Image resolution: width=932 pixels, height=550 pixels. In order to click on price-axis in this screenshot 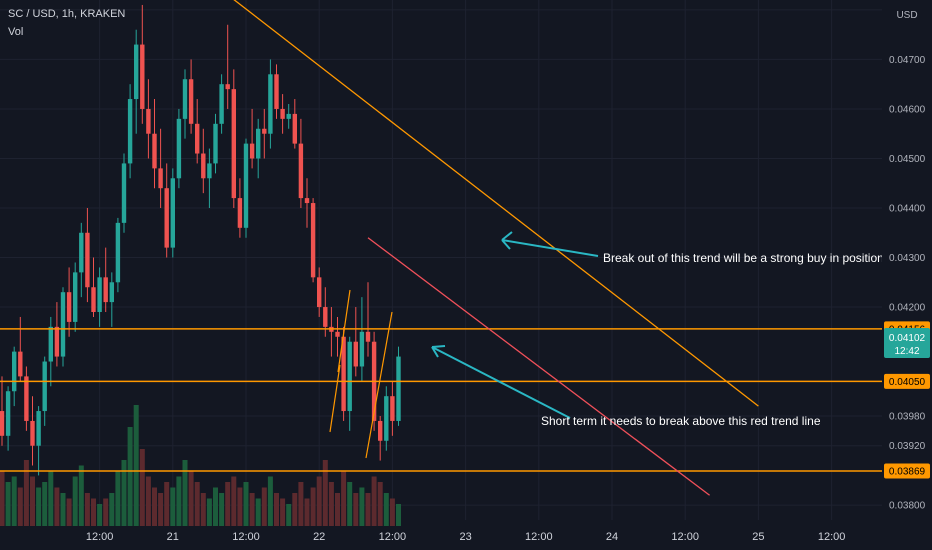, I will do `click(907, 260)`.